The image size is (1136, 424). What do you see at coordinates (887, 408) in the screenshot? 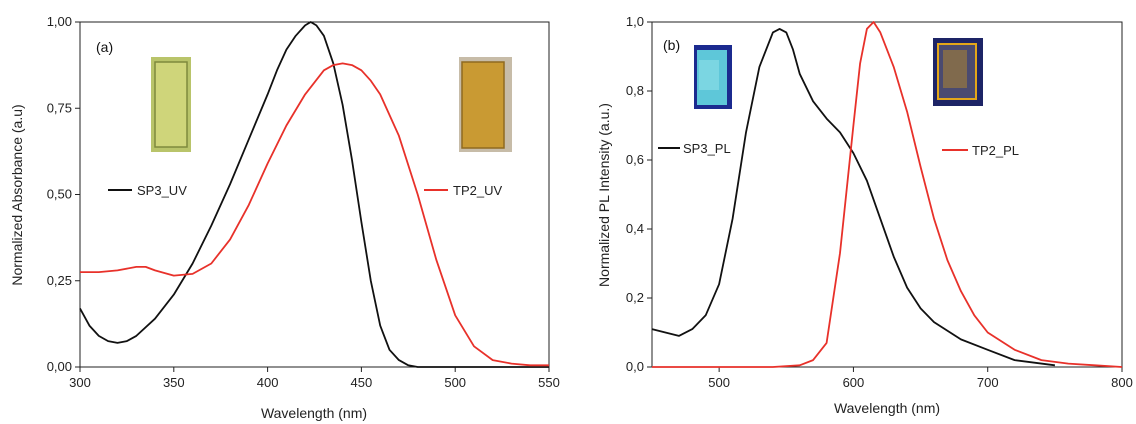
I see `panel-b-x-axis-title: Wavelength (nm)` at bounding box center [887, 408].